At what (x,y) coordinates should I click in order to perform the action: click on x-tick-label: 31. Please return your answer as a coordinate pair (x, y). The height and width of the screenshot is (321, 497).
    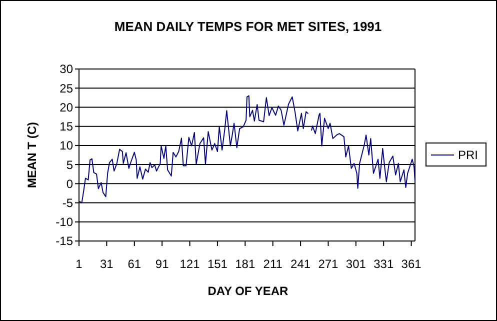
    Looking at the image, I should click on (107, 264).